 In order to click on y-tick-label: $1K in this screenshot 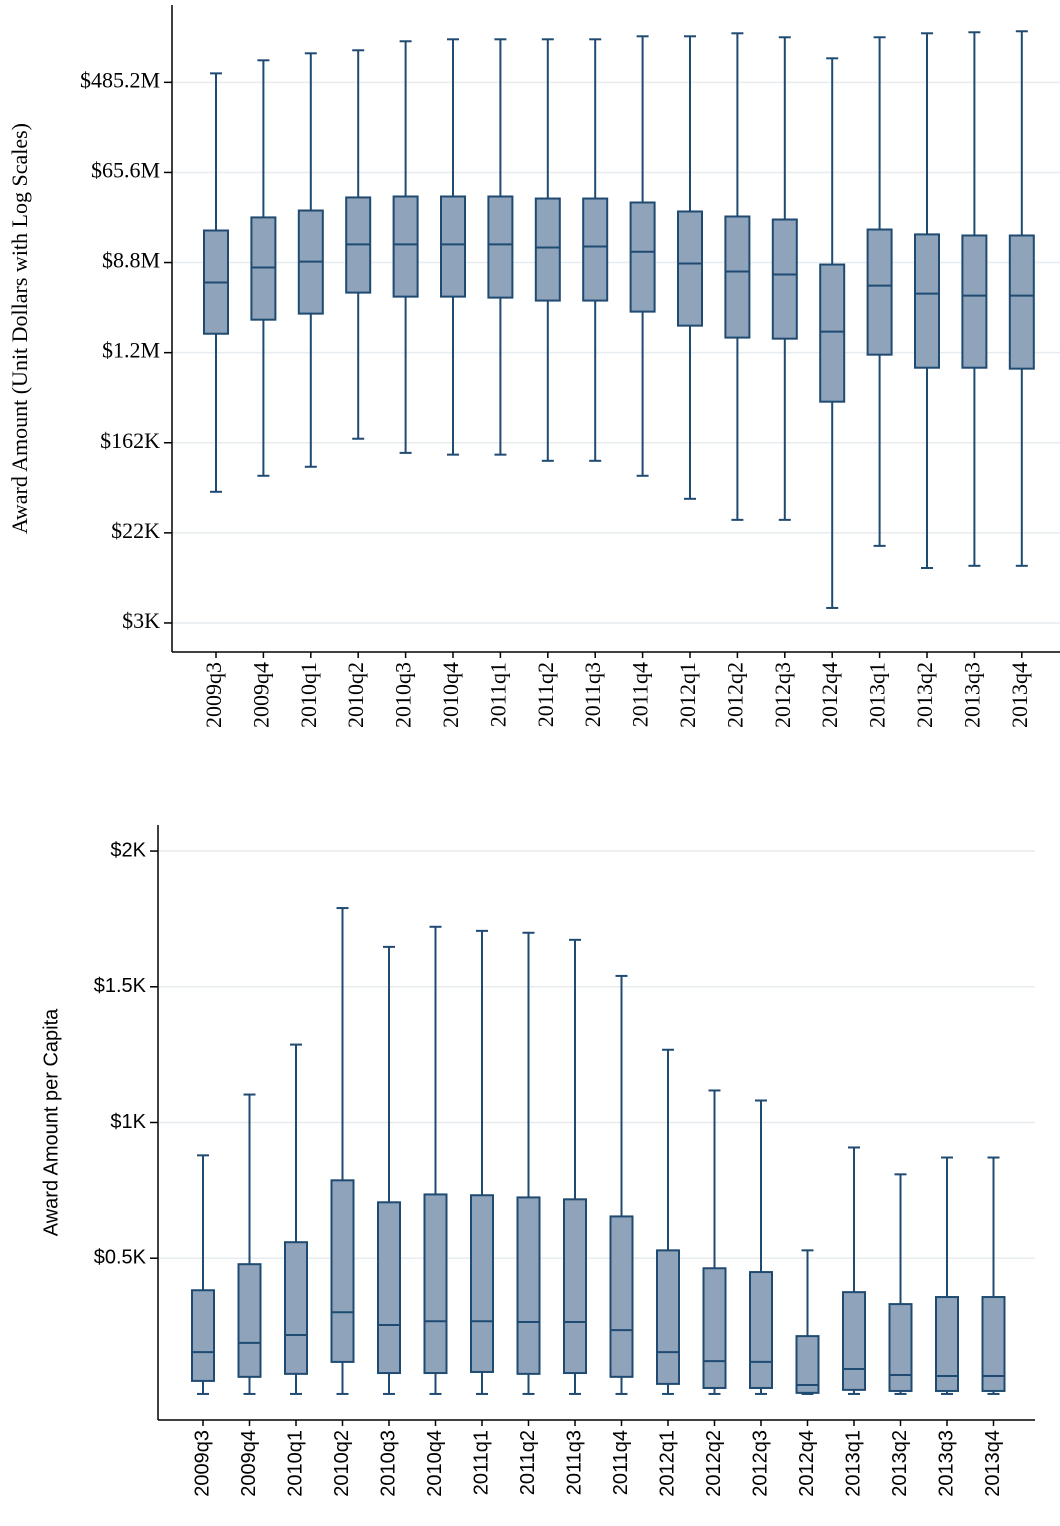, I will do `click(128, 1122)`.